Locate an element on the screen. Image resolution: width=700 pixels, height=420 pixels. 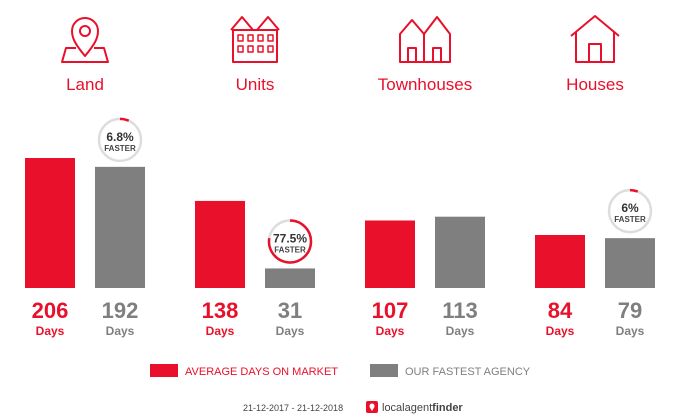
category-icons is located at coordinates (340, 39).